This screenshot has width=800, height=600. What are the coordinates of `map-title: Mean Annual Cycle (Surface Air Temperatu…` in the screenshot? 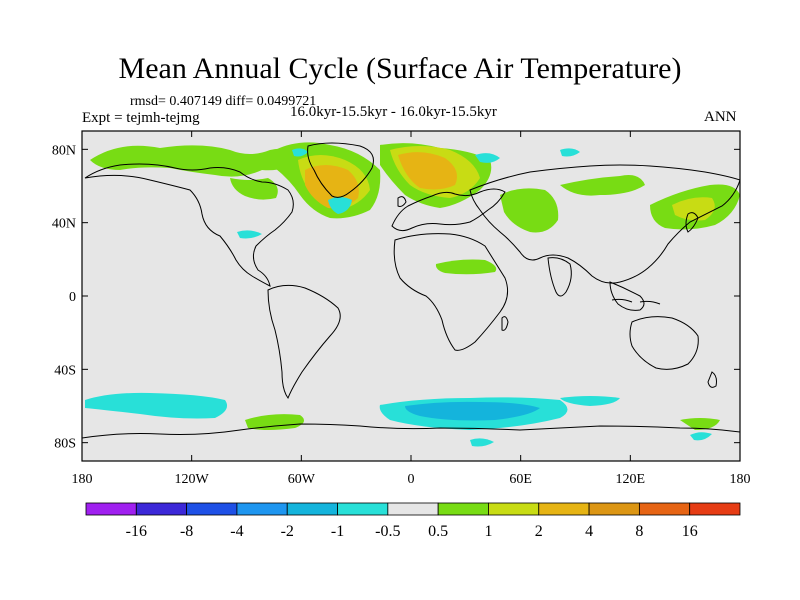 It's located at (400, 68).